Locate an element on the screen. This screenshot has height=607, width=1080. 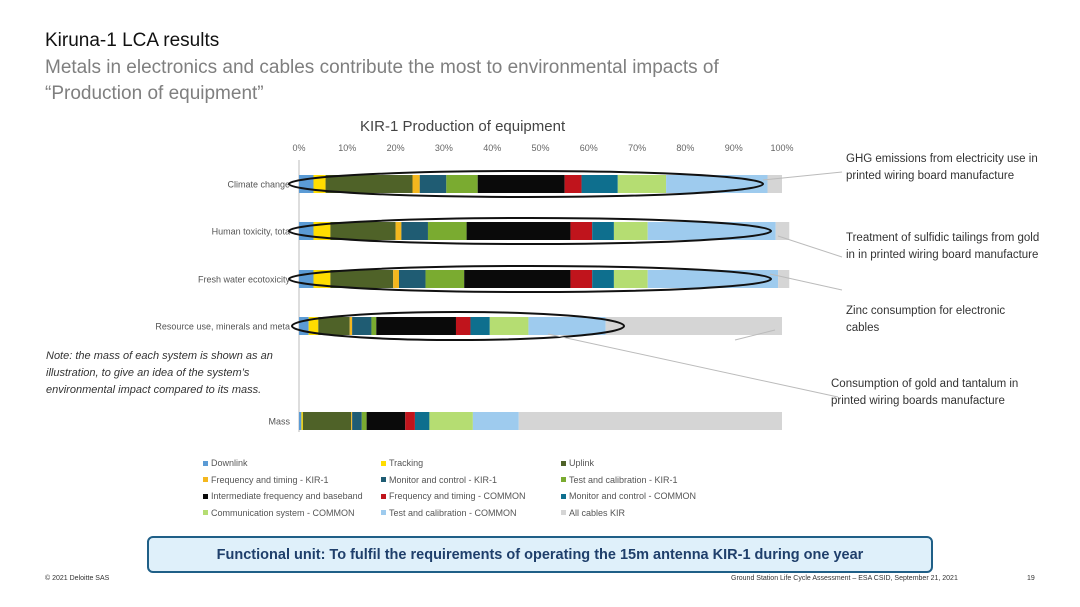
x-tick-label: 30% is located at coordinates (444, 148).